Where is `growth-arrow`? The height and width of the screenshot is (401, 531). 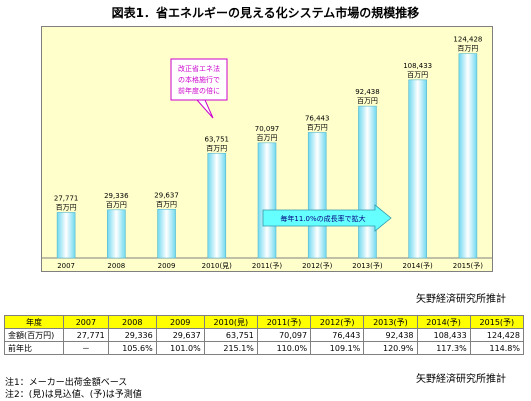 growth-arrow is located at coordinates (327, 218).